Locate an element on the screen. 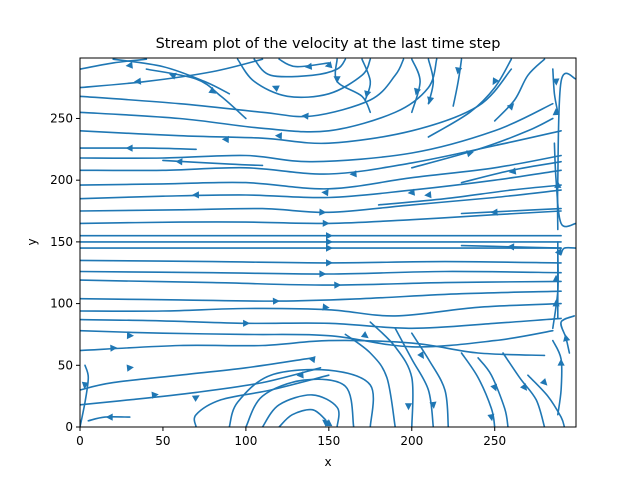 The height and width of the screenshot is (480, 640). y-tick-label: 100 is located at coordinates (61, 304).